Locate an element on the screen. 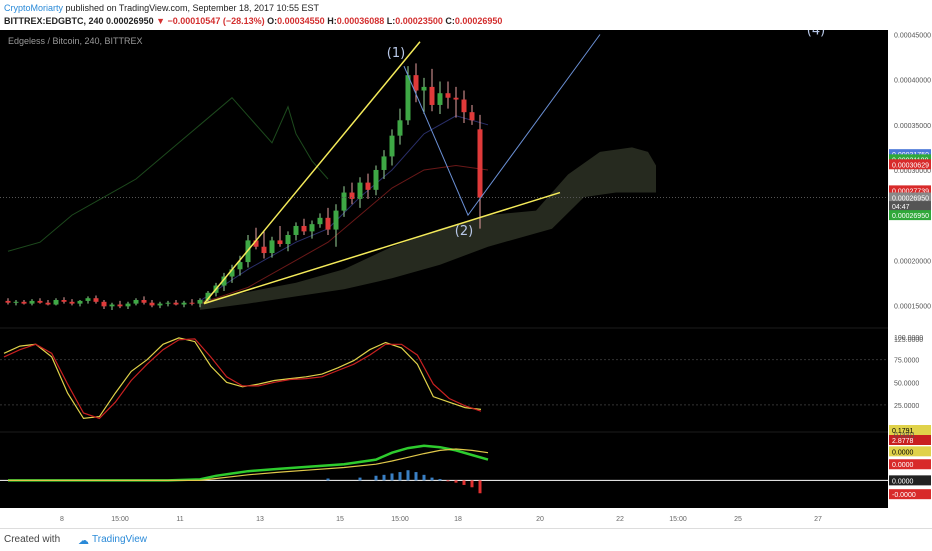  x-tick-label: 15:00 is located at coordinates (120, 519).